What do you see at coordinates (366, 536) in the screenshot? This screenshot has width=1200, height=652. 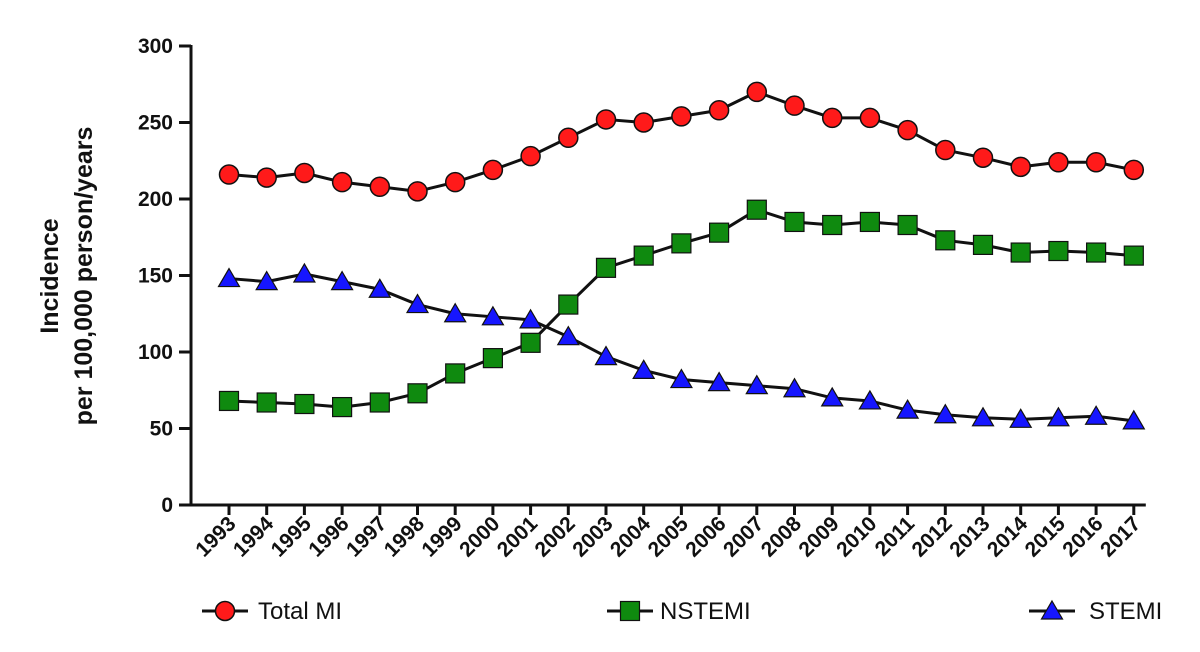 I see `x-tick-label: 1997` at bounding box center [366, 536].